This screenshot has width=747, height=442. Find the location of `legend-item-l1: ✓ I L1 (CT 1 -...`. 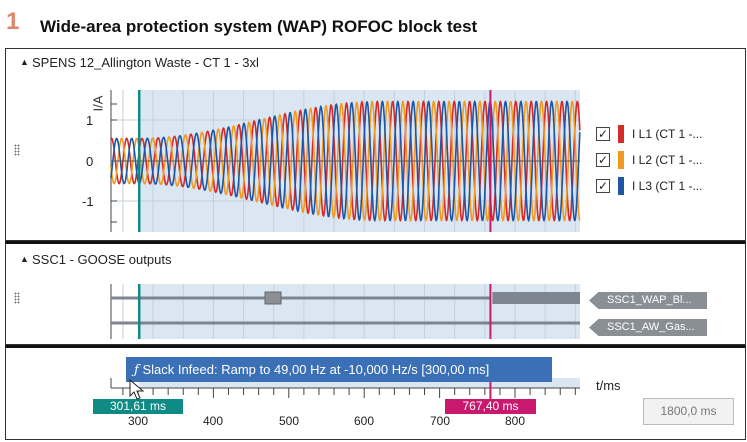

legend-item-l1: ✓ I L1 (CT 1 -... is located at coordinates (649, 134).